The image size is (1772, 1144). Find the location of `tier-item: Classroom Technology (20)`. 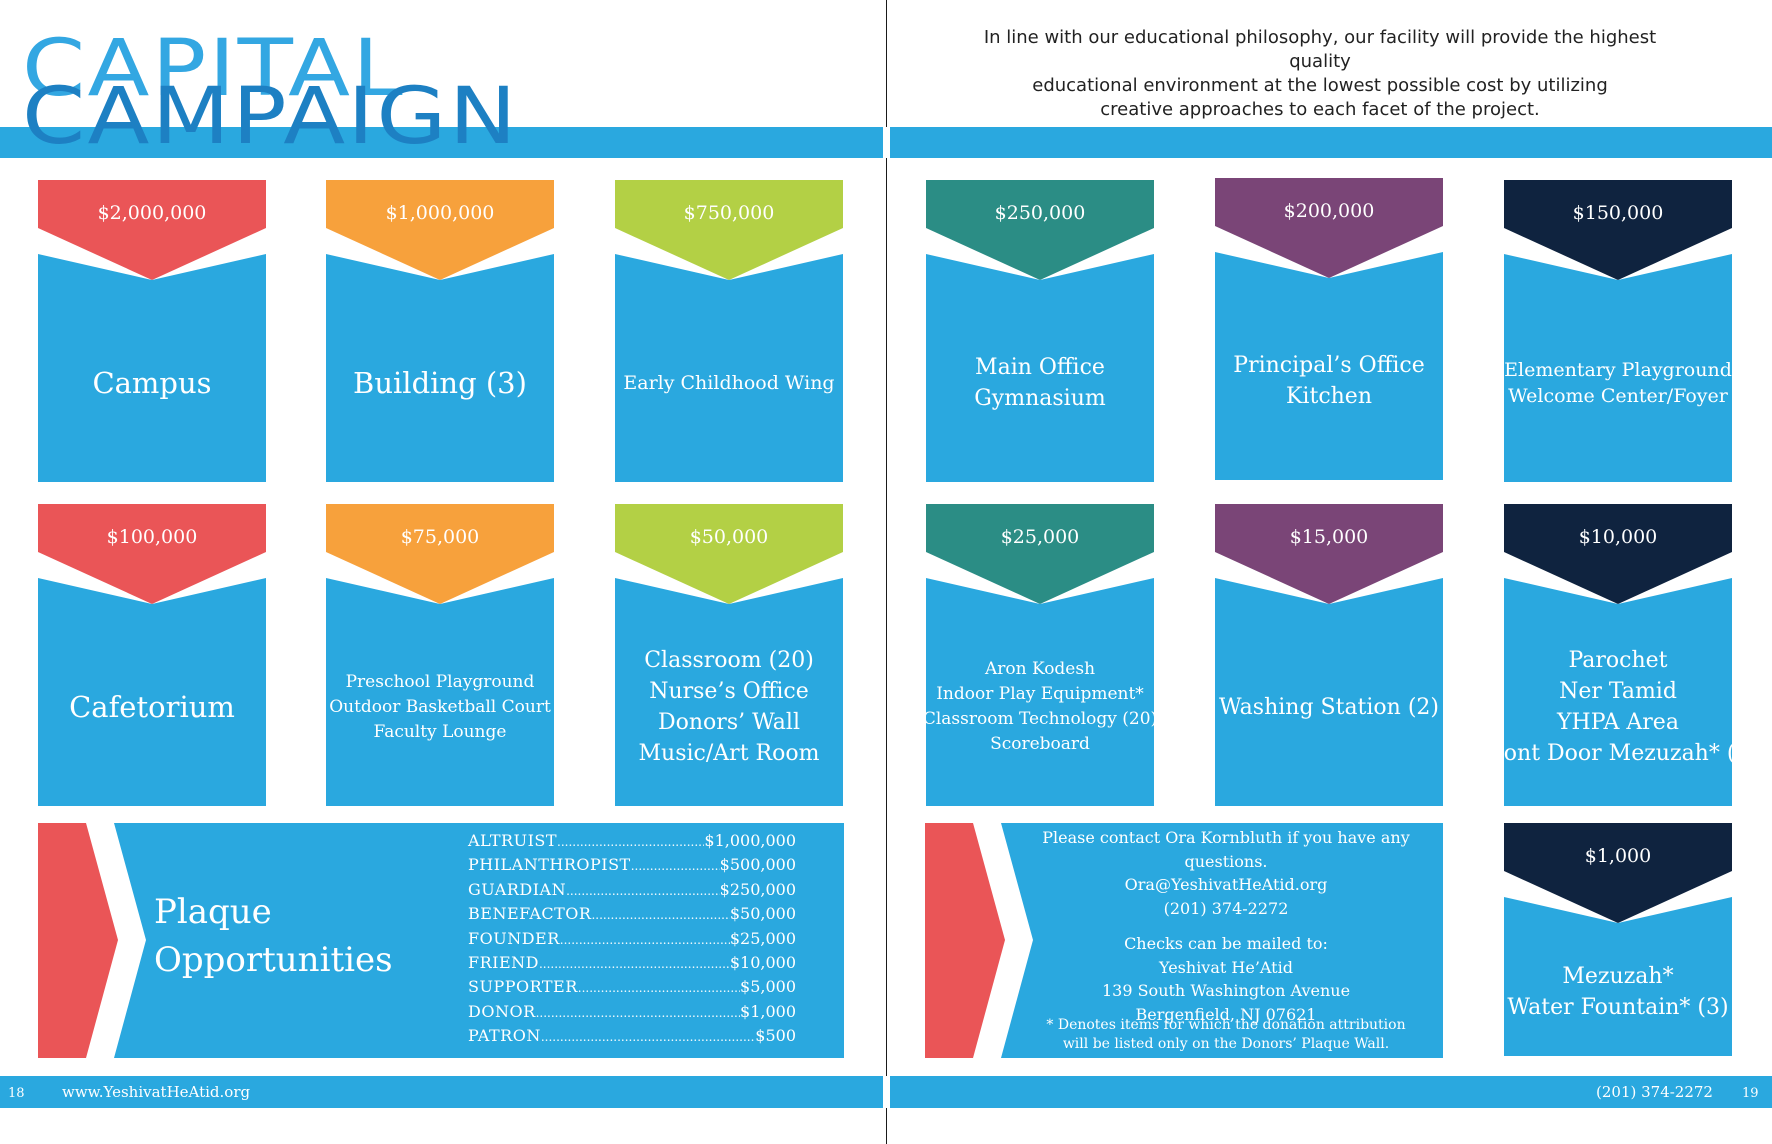

tier-item: Classroom Technology (20) is located at coordinates (1040, 719).